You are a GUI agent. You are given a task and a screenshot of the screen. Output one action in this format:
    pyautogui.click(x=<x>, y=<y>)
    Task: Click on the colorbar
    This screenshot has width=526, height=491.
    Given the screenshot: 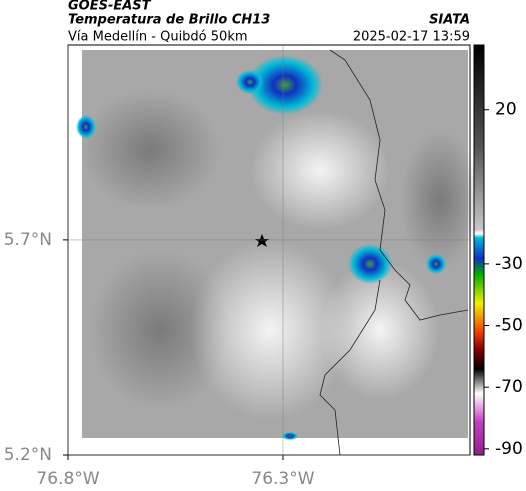 What is the action you would take?
    pyautogui.click(x=479, y=250)
    